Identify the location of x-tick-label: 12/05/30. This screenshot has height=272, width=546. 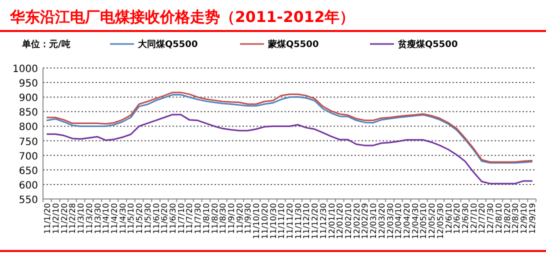
(440, 221).